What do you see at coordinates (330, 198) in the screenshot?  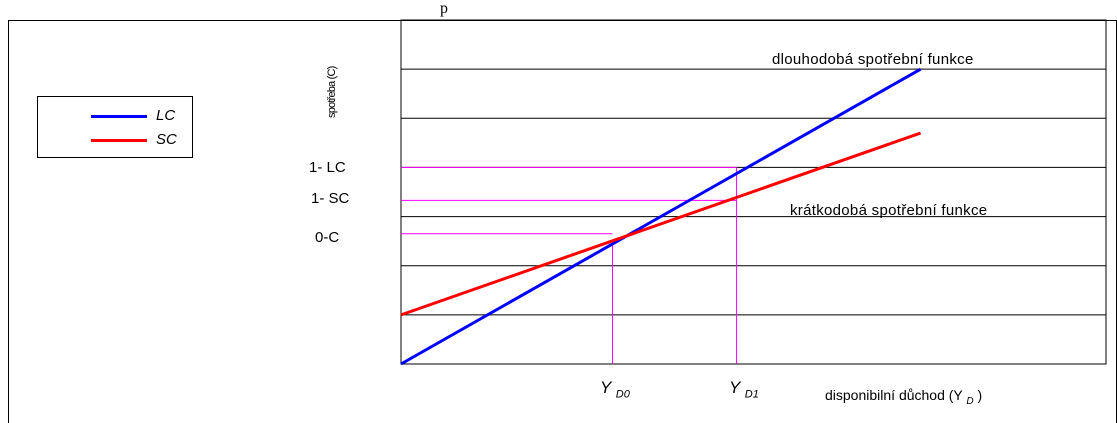 I see `y-tick-label-sc: 1- SC` at bounding box center [330, 198].